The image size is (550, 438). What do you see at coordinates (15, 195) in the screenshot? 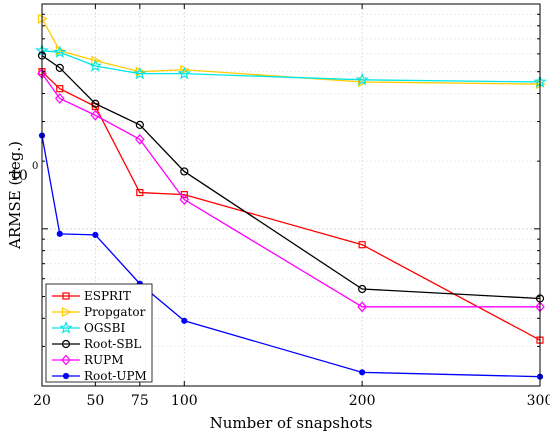
I see `y-axis-label: ARMSE (deg.)` at bounding box center [15, 195].